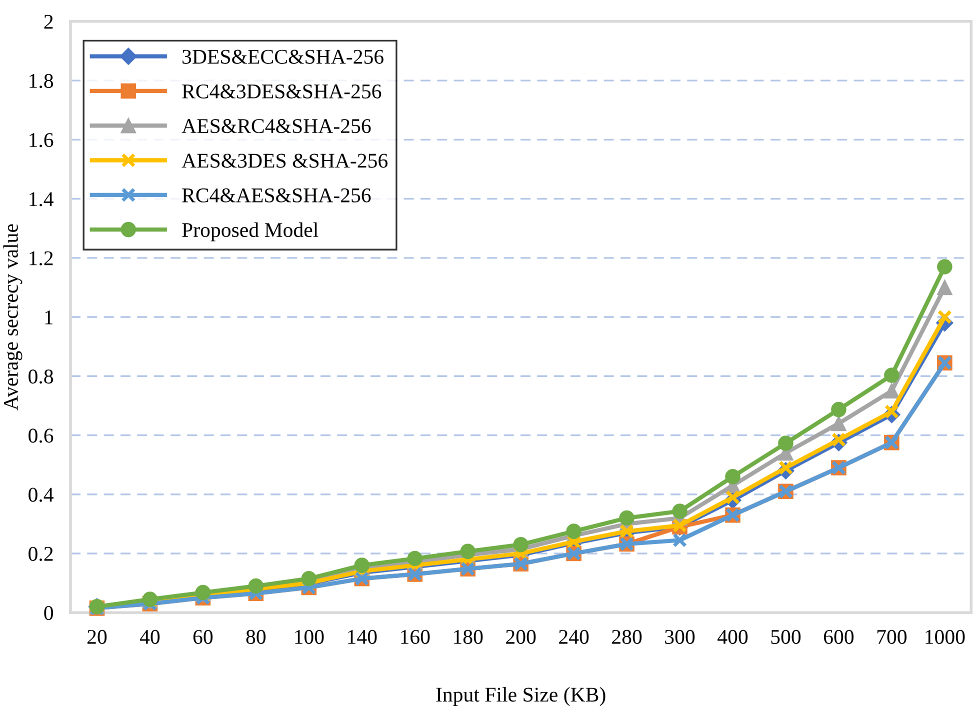 Image resolution: width=979 pixels, height=714 pixels. I want to click on y-tick-label: 0.8, so click(41, 377).